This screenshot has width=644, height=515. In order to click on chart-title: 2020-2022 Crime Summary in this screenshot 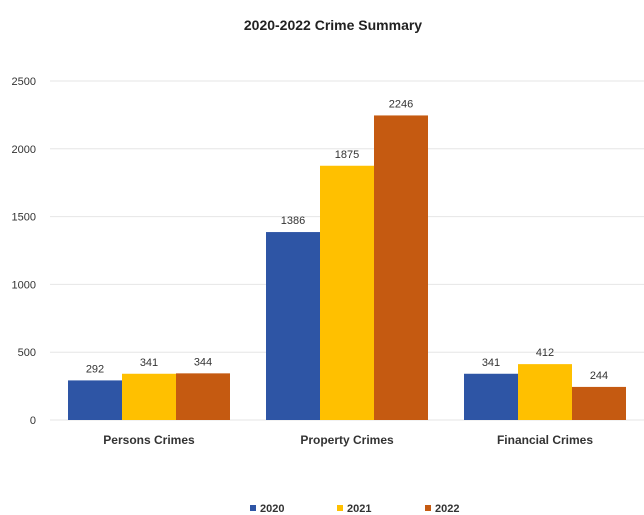, I will do `click(333, 25)`.